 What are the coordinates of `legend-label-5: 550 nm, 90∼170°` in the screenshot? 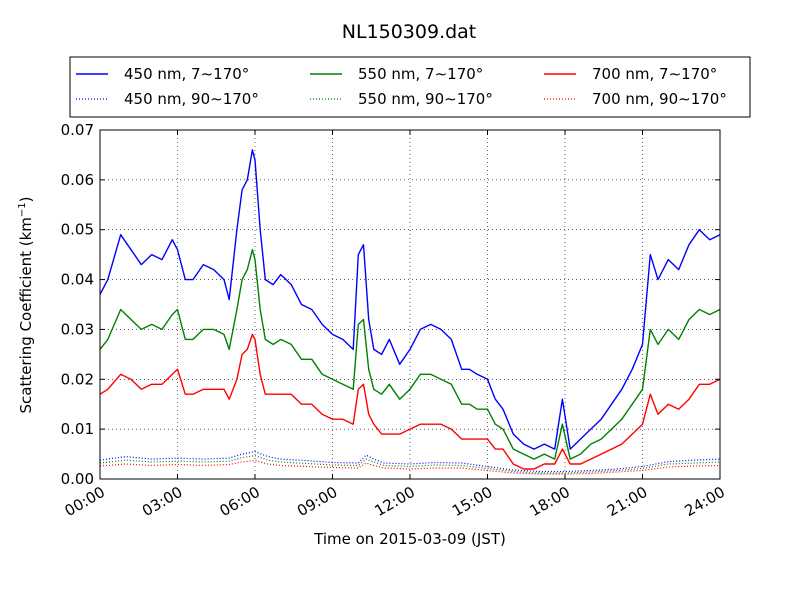 It's located at (425, 99).